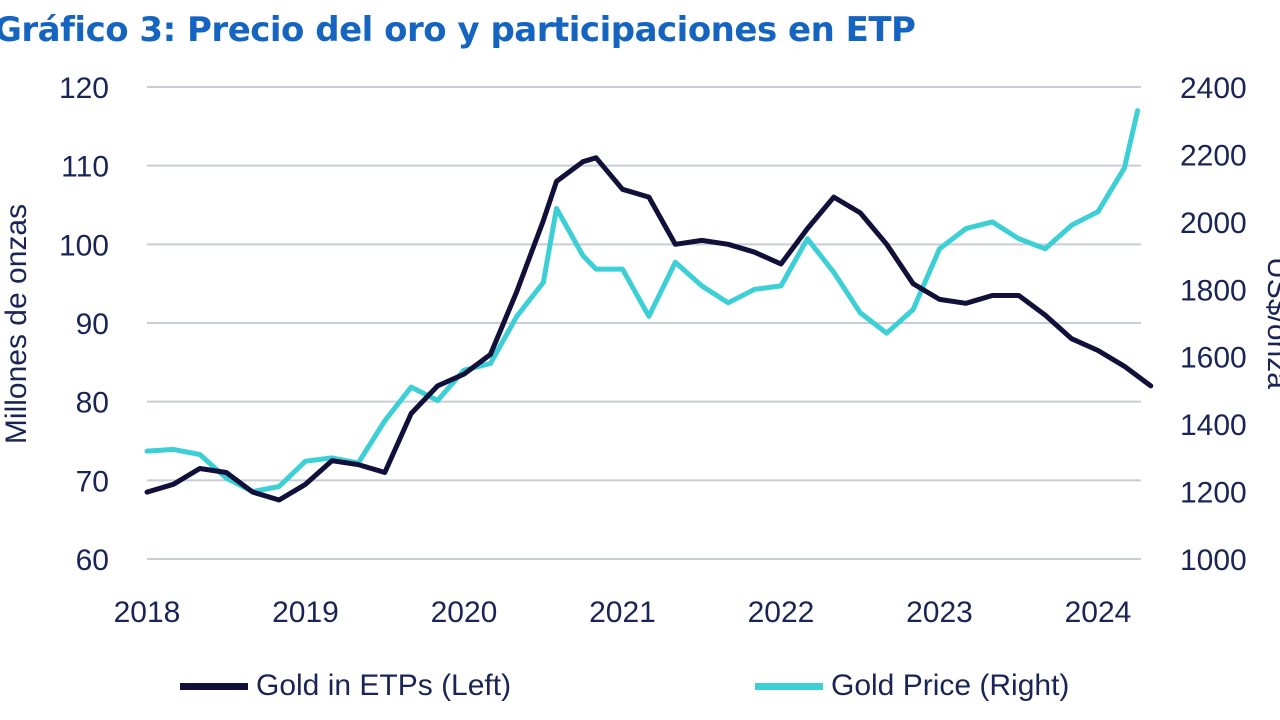 The width and height of the screenshot is (1280, 720). I want to click on y2-tick-label: 1800, so click(1213, 290).